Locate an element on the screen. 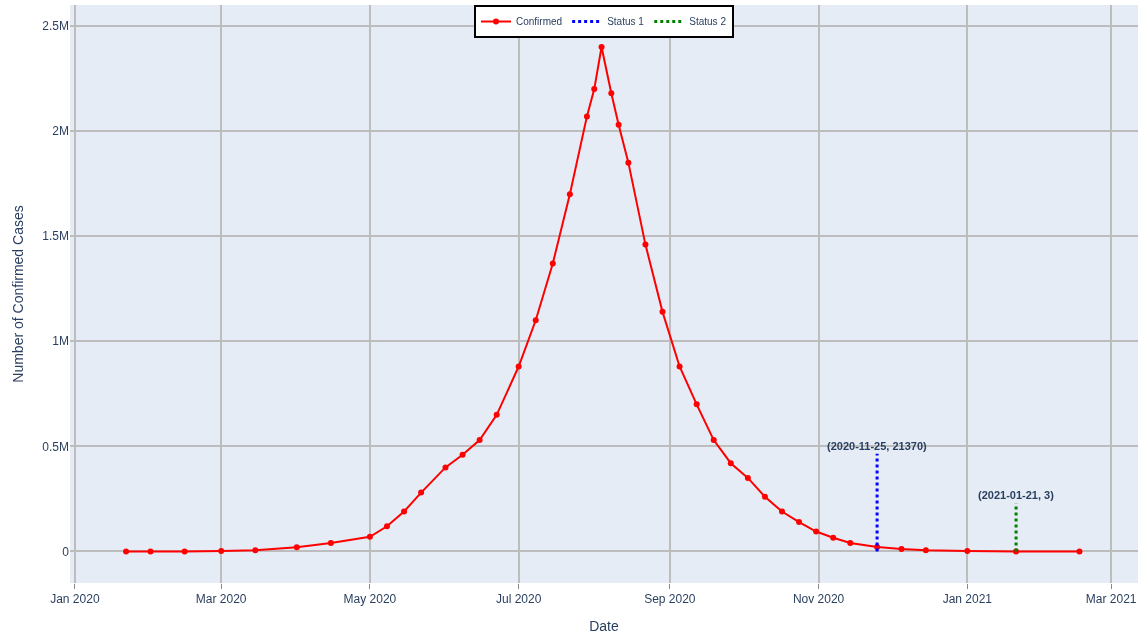 The width and height of the screenshot is (1143, 636). x-tick-label: Jan 2020 is located at coordinates (75, 599).